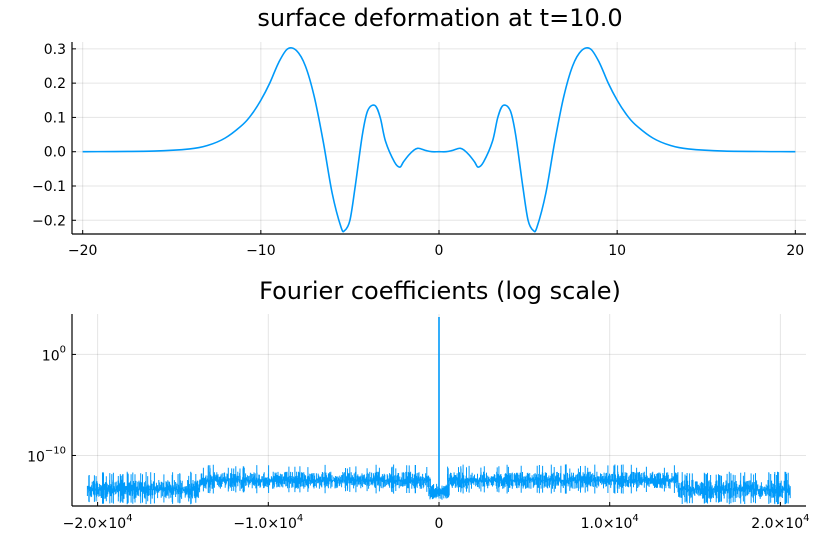 Image resolution: width=824 pixels, height=549 pixels. Describe the element at coordinates (55, 84) in the screenshot. I see `top-ytick-label: 0.2` at that location.